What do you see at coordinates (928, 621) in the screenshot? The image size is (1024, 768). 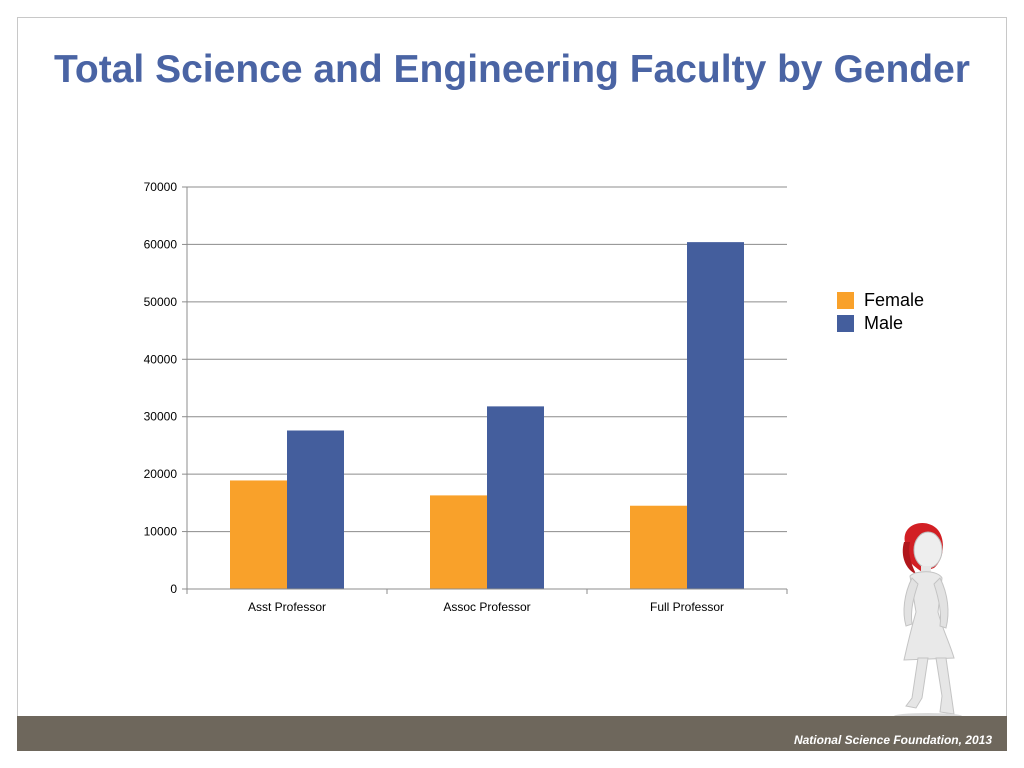 I see `walking-woman-figure-icon` at bounding box center [928, 621].